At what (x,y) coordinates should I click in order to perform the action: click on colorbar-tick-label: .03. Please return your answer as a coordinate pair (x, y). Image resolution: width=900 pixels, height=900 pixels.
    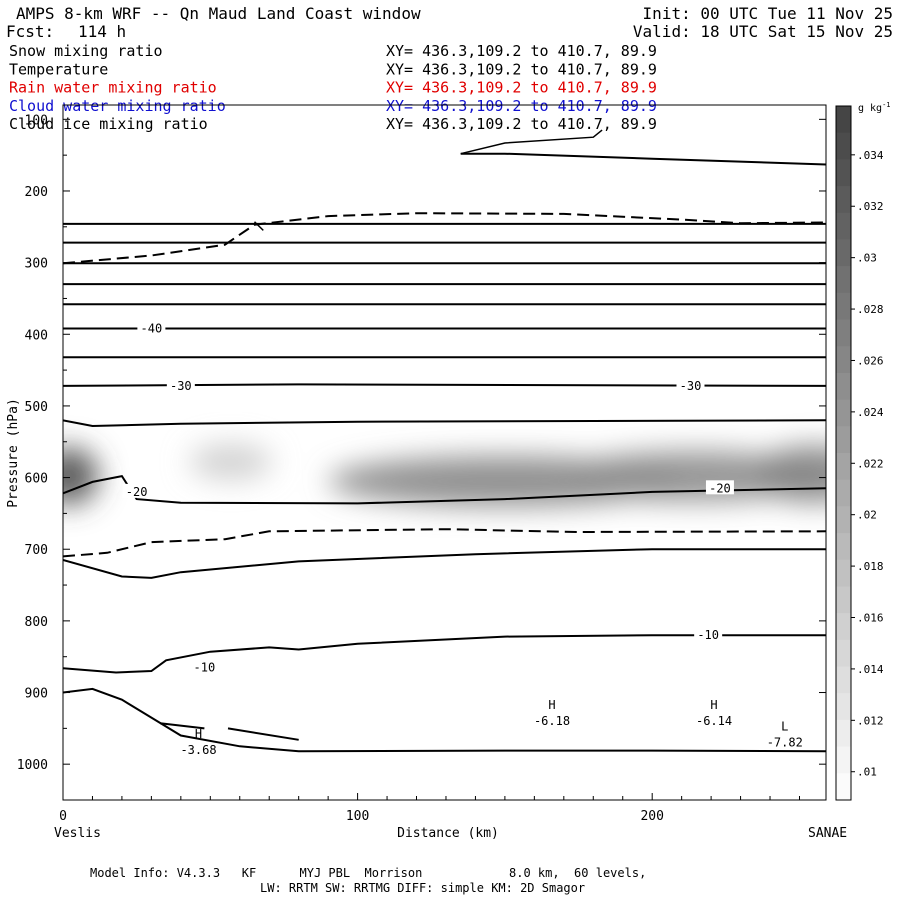
    Looking at the image, I should click on (867, 258).